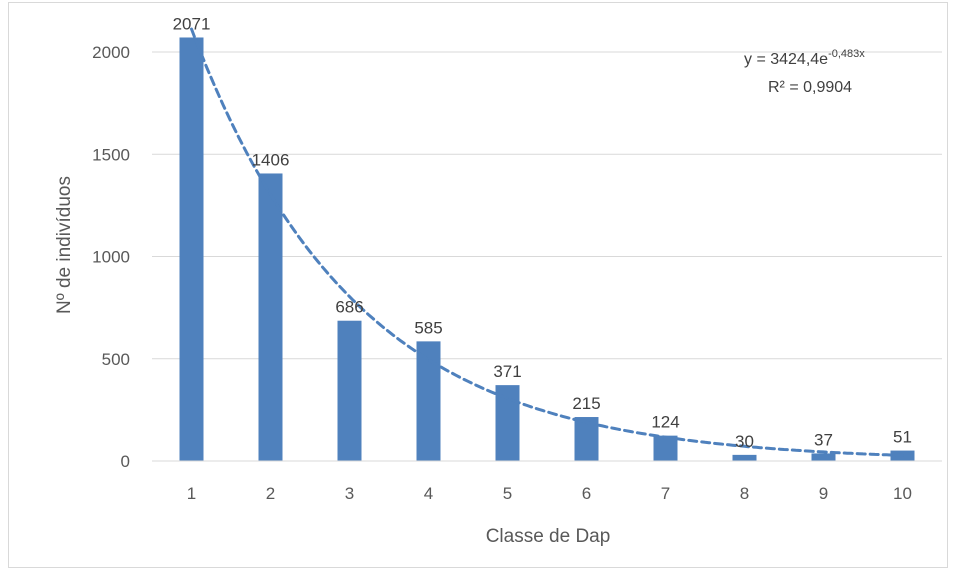 The width and height of the screenshot is (957, 576). Describe the element at coordinates (111, 154) in the screenshot. I see `y-tick-label: 1500` at that location.